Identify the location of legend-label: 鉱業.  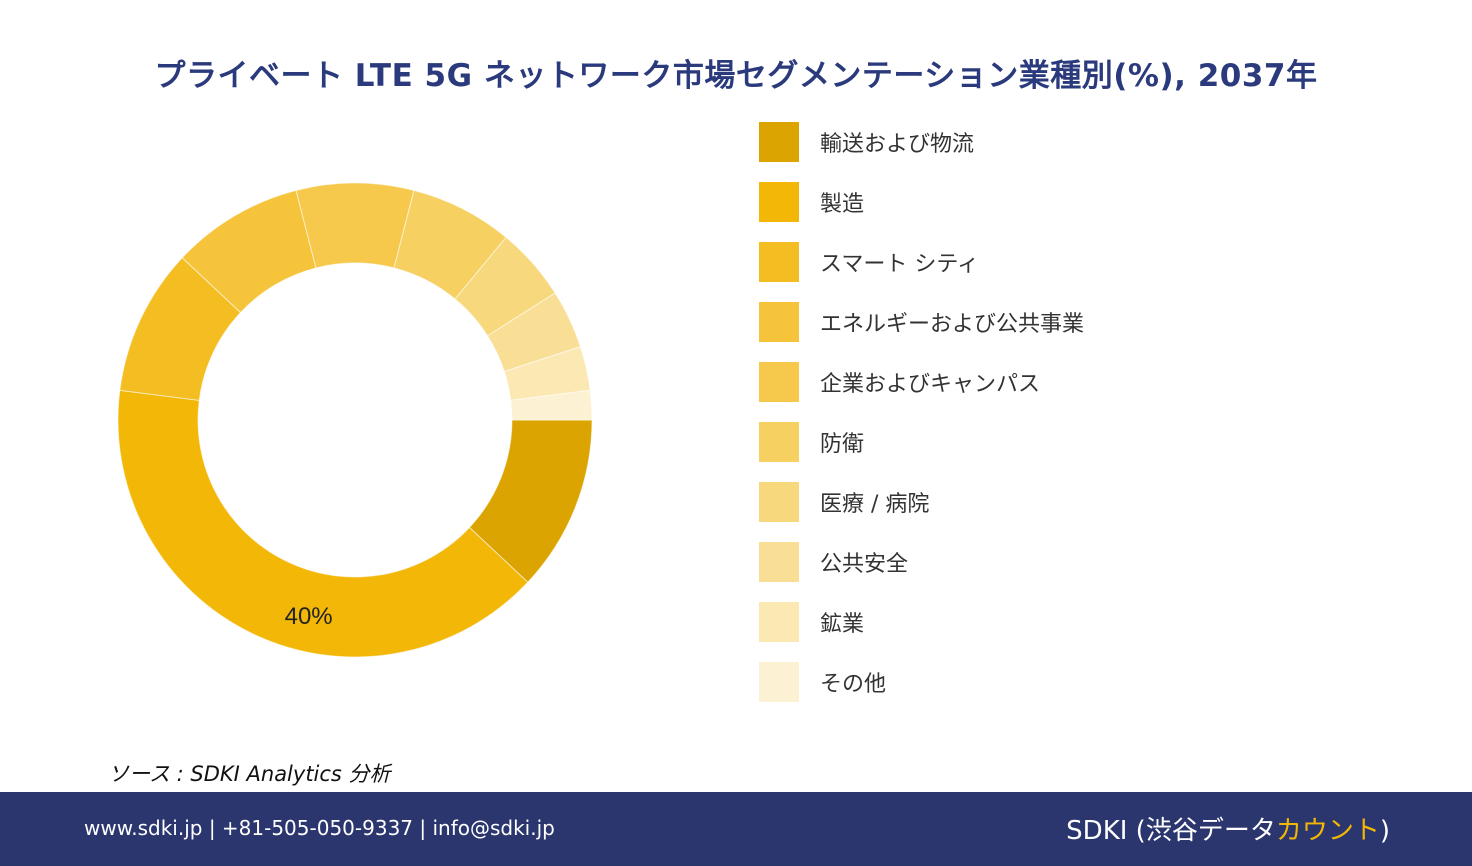
(842, 624).